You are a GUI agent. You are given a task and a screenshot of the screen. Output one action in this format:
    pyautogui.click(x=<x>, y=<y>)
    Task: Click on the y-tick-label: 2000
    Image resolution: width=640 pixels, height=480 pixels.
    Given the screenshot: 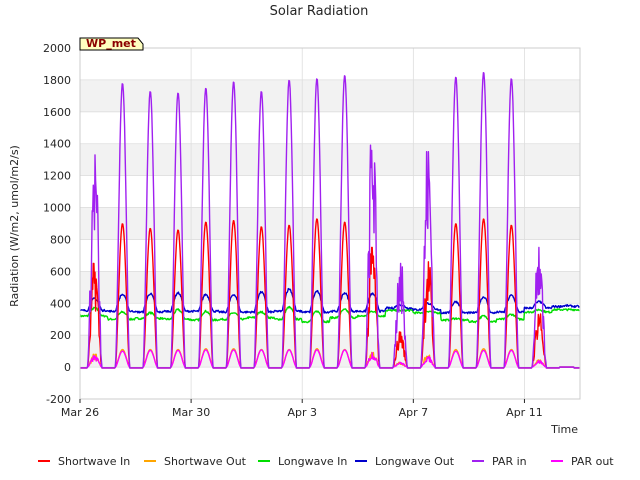 What is the action you would take?
    pyautogui.click(x=57, y=48)
    